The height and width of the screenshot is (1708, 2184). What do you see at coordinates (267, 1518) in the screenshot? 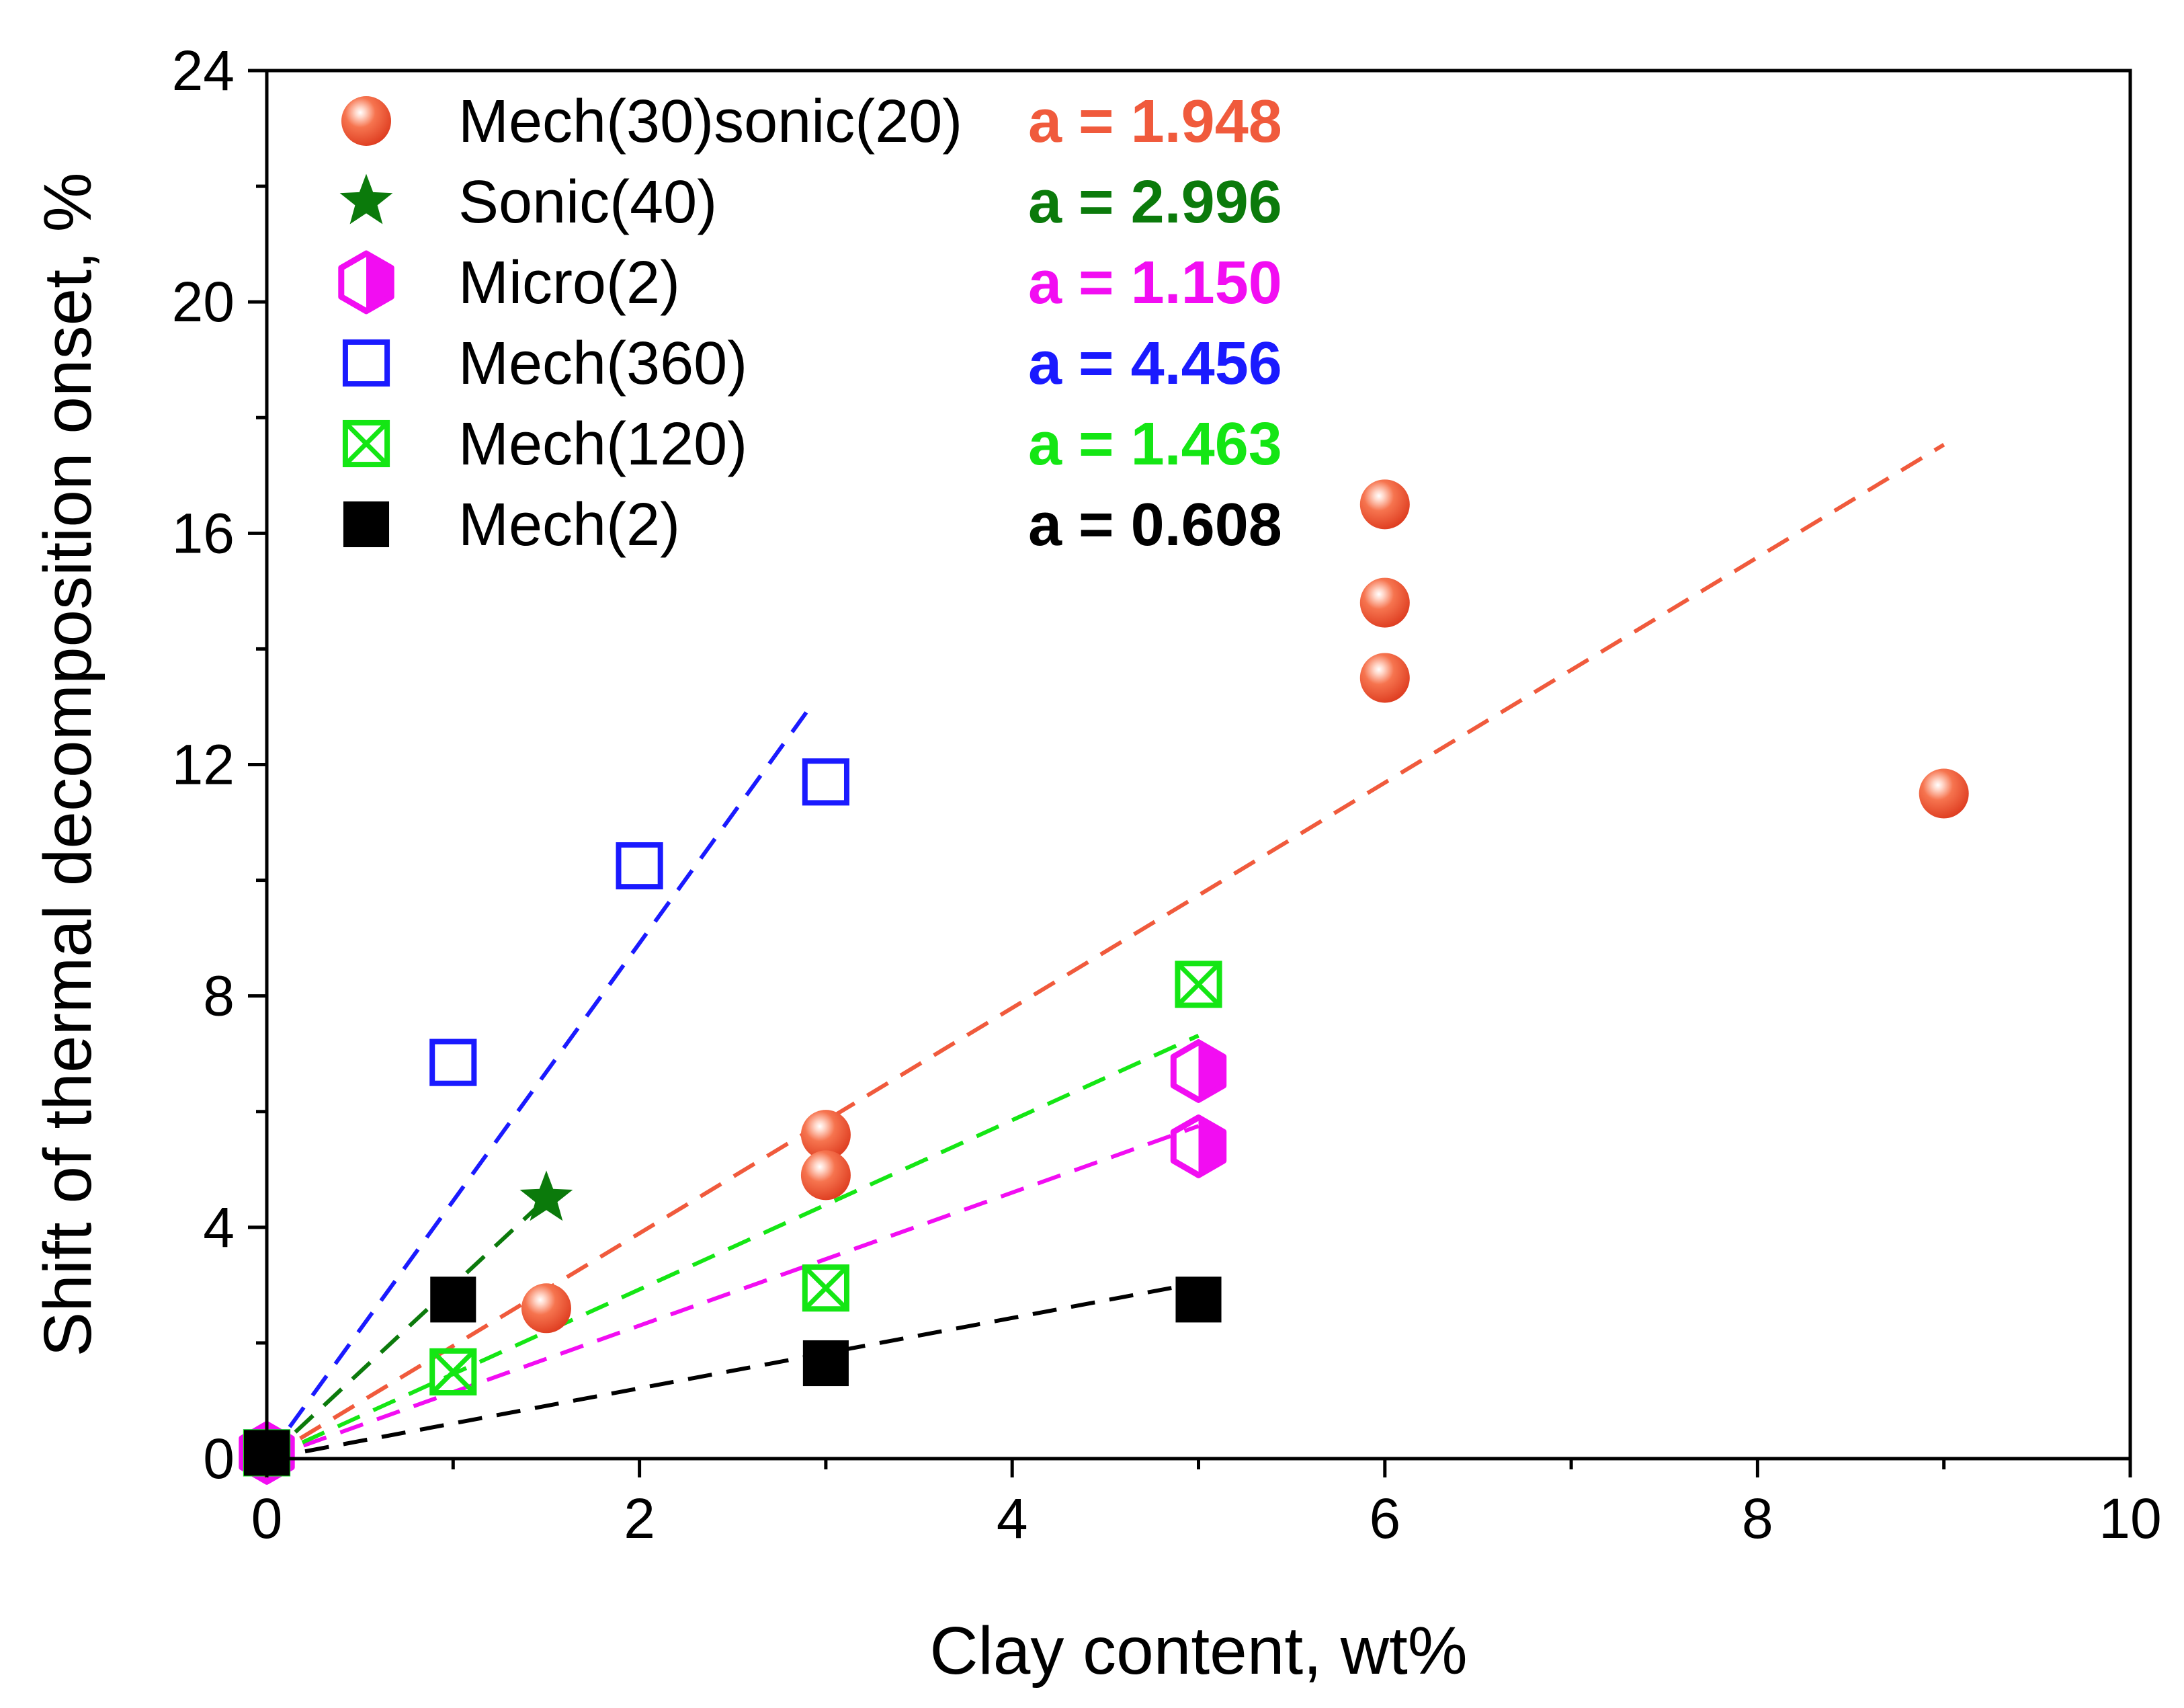
I see `x-tick-label-0: 0` at bounding box center [267, 1518].